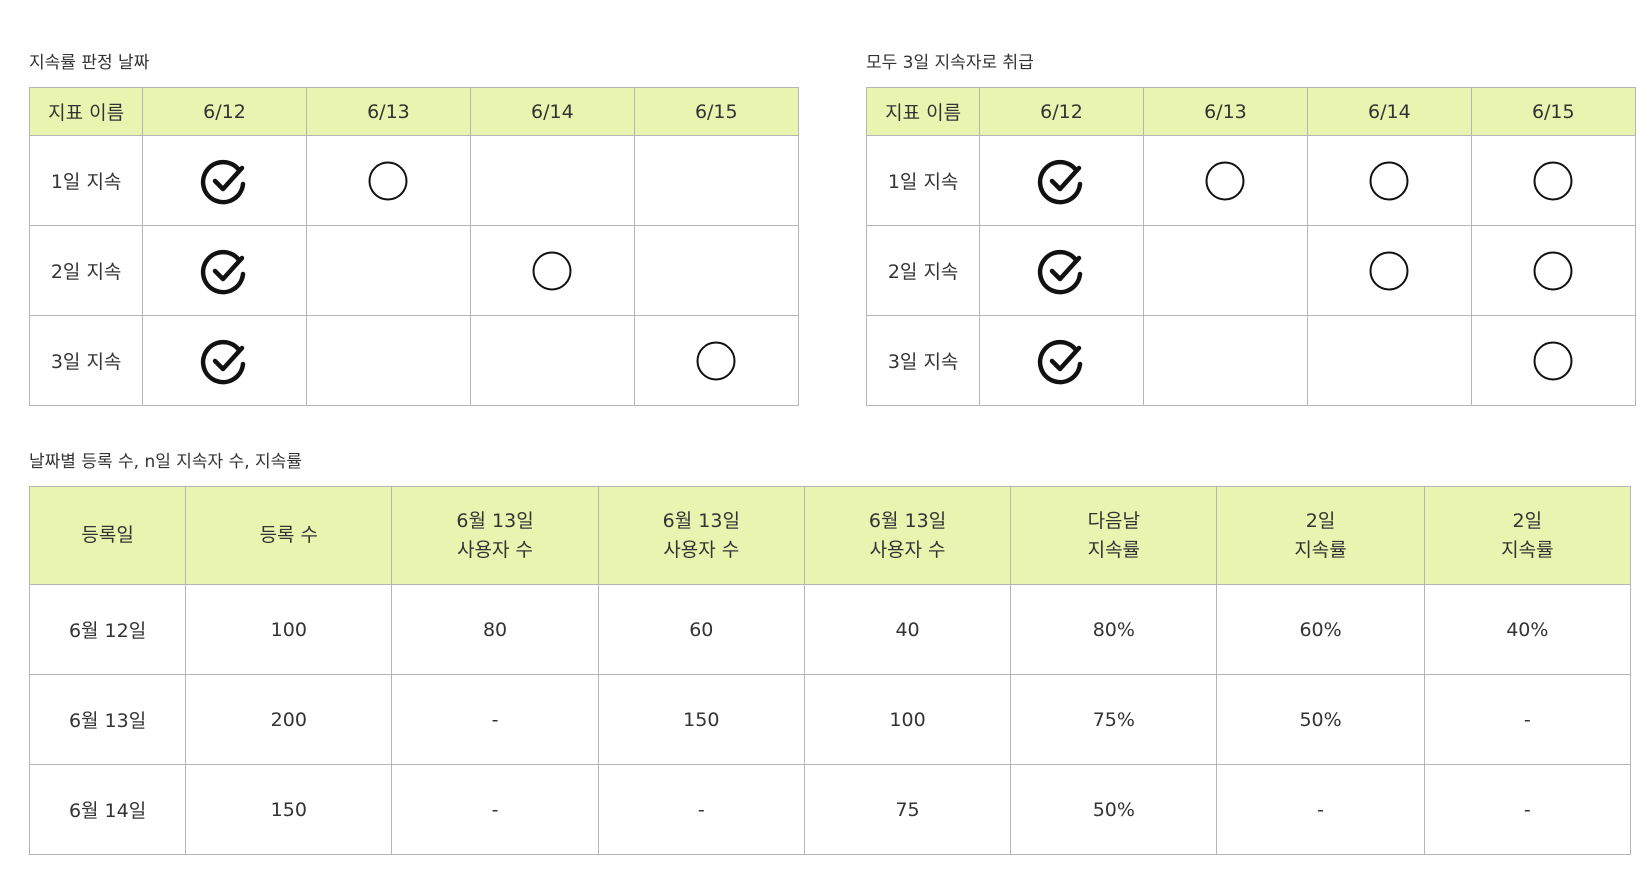 This screenshot has width=1650, height=886. I want to click on row-label: 6월 12일, so click(107, 629).